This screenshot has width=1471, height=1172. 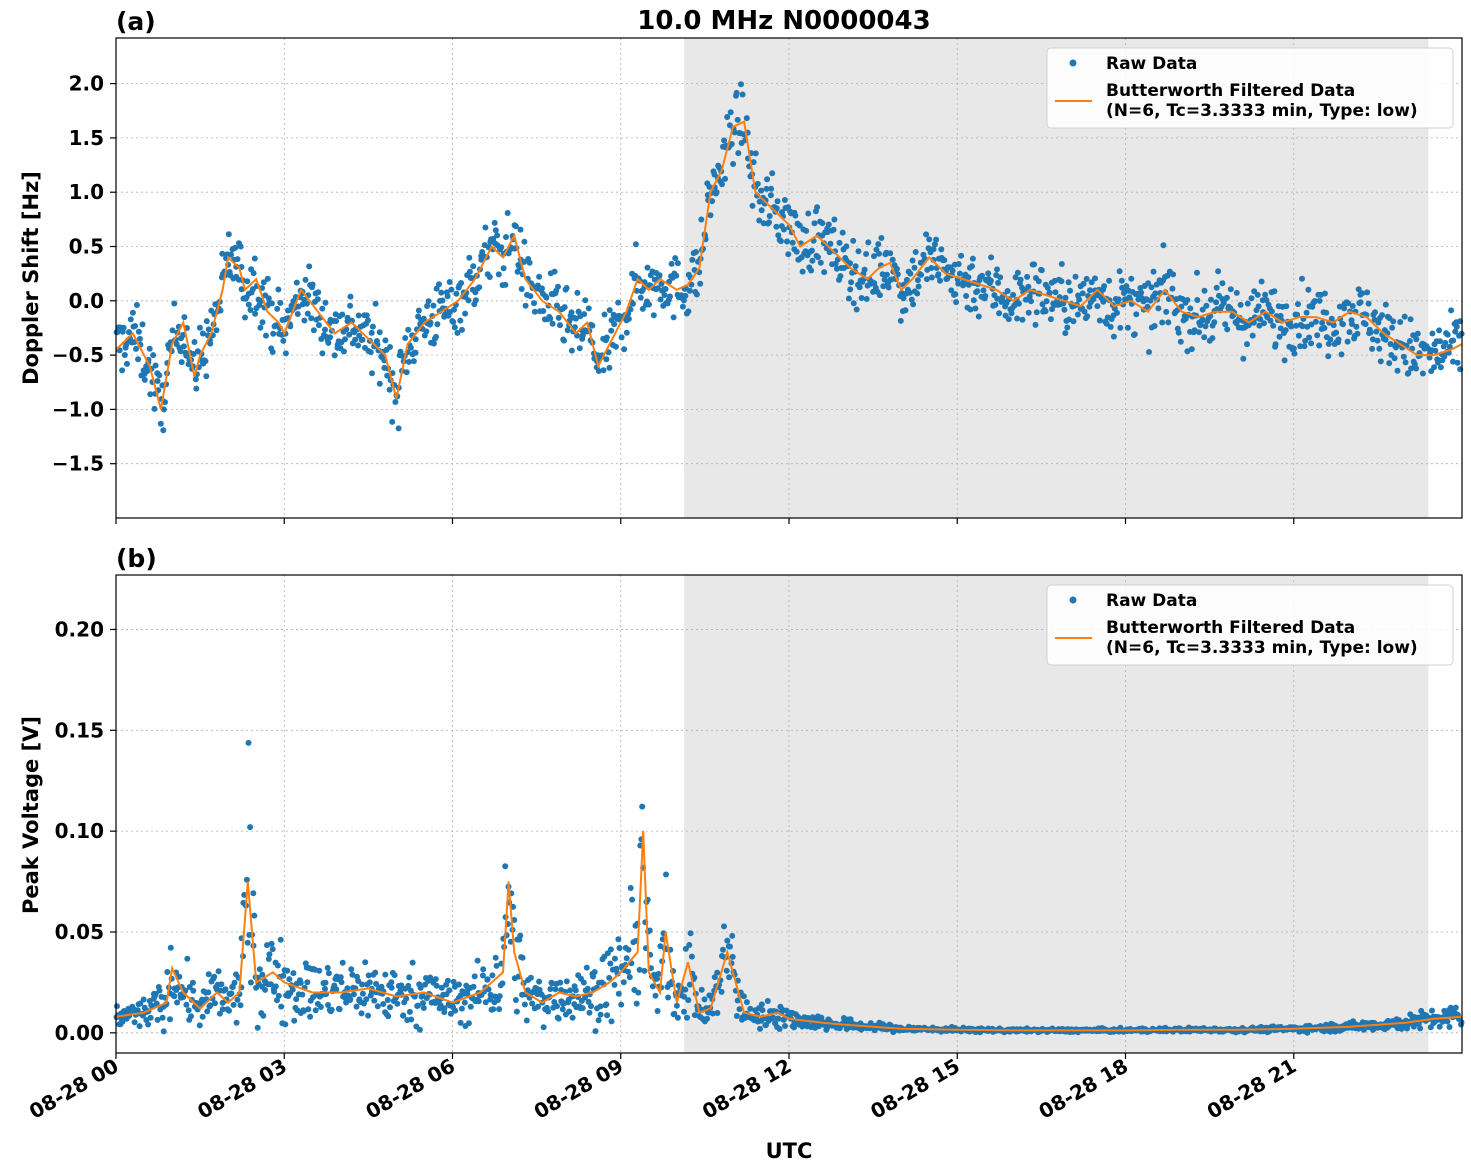 I want to click on panel-b-y-tick-label: 0.10, so click(x=79, y=831).